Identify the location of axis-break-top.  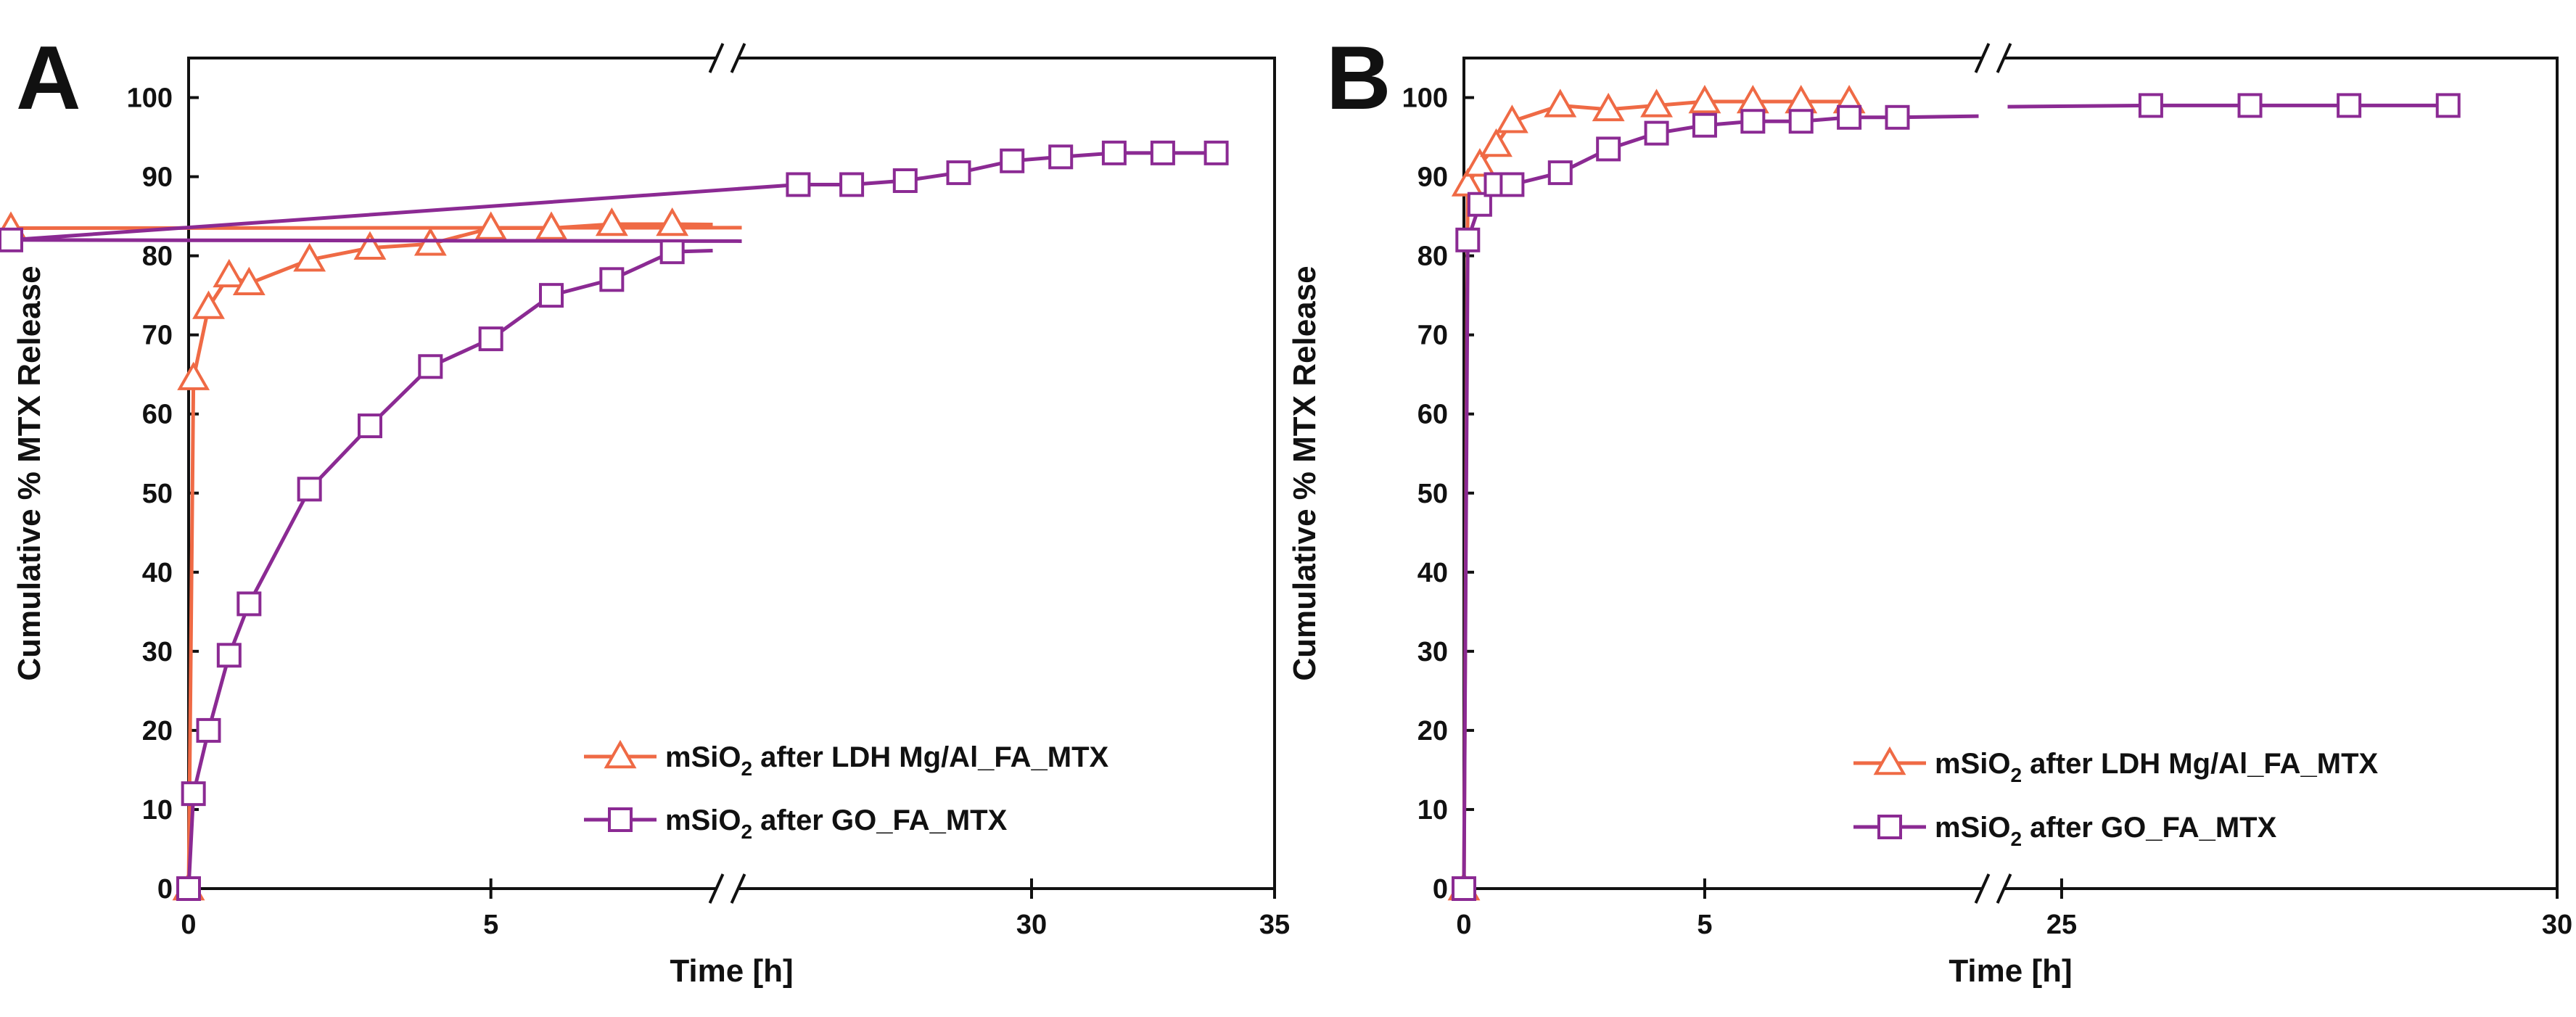
(727, 58).